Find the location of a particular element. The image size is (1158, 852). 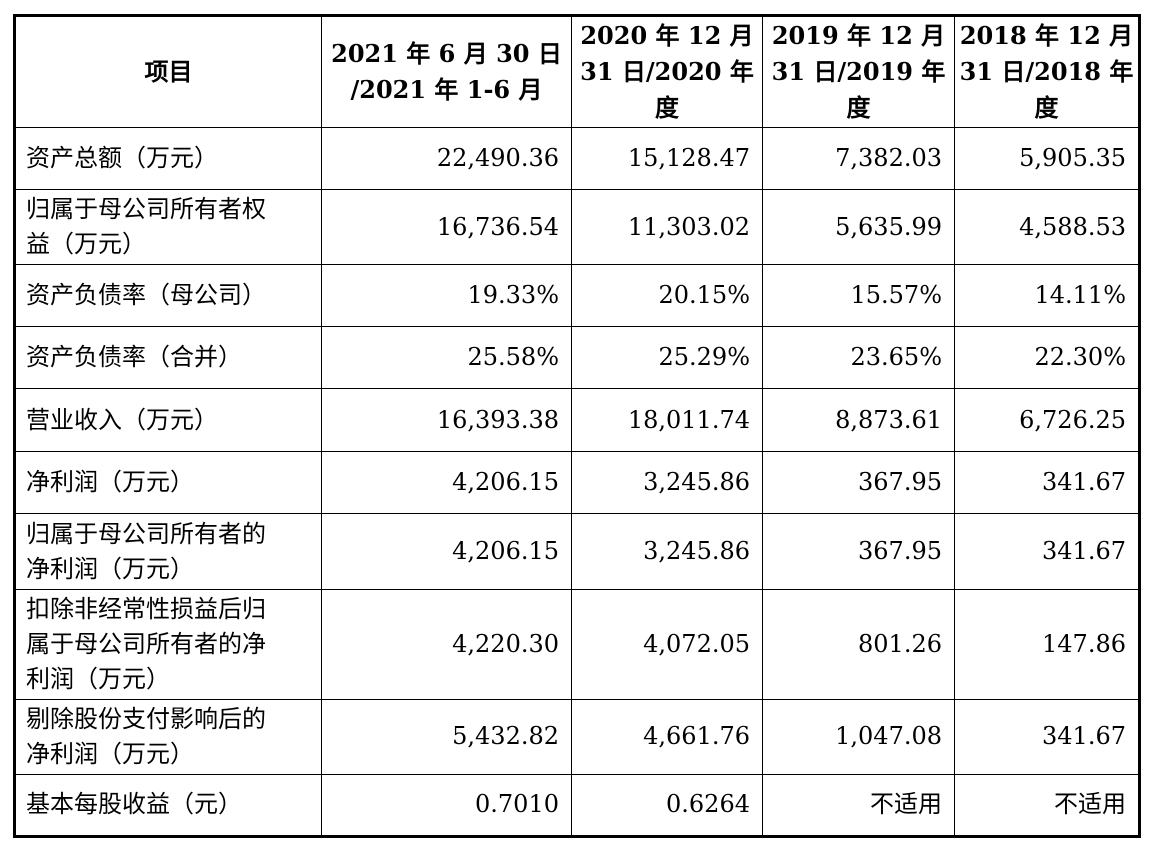

cell-value: 15,128.47 is located at coordinates (667, 158).